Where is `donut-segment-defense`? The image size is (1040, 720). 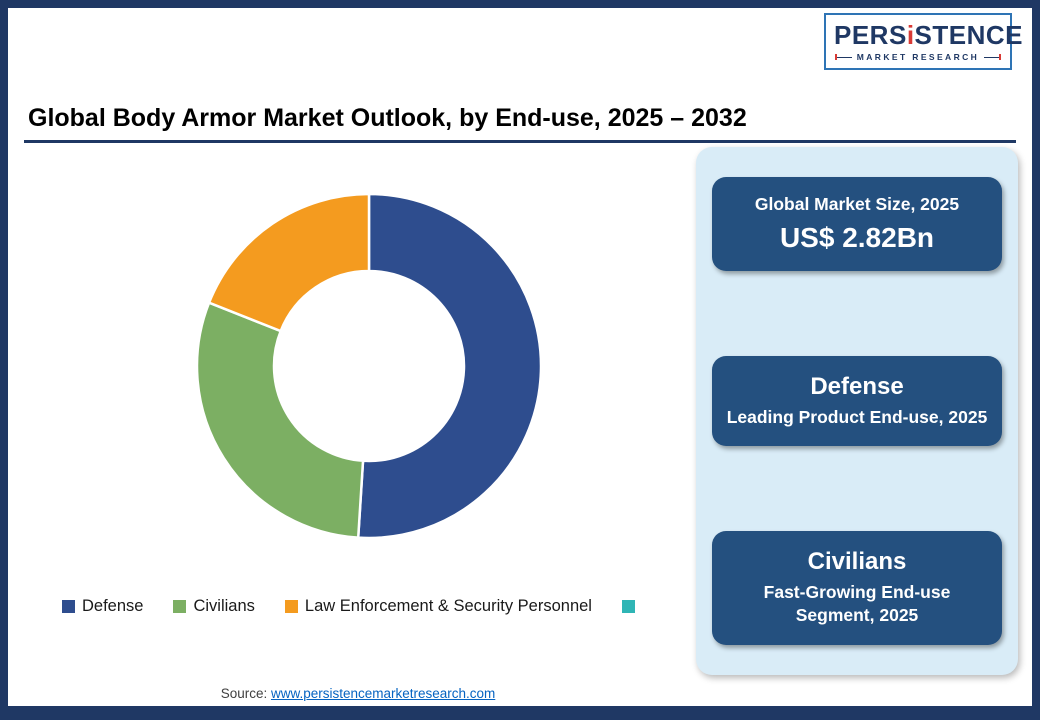 donut-segment-defense is located at coordinates (449, 366).